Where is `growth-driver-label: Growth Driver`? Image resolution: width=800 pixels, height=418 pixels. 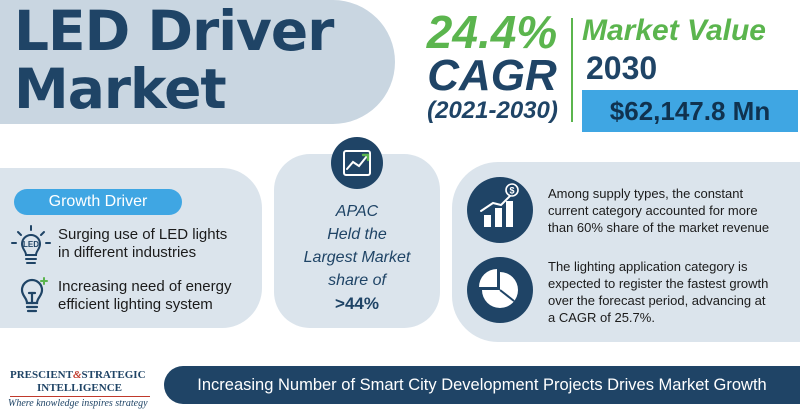
growth-driver-label: Growth Driver is located at coordinates (98, 202).